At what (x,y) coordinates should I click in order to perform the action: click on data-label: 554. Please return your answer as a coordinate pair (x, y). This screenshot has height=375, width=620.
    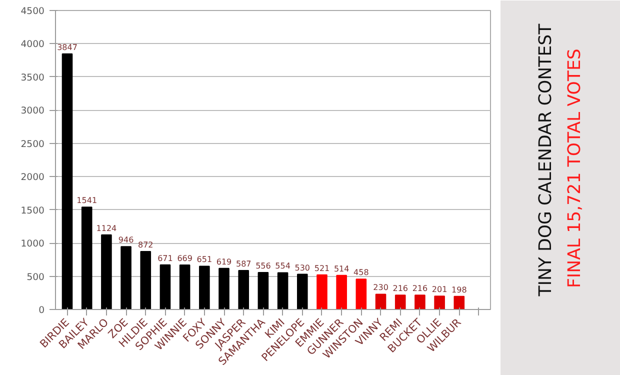
    Looking at the image, I should click on (282, 266).